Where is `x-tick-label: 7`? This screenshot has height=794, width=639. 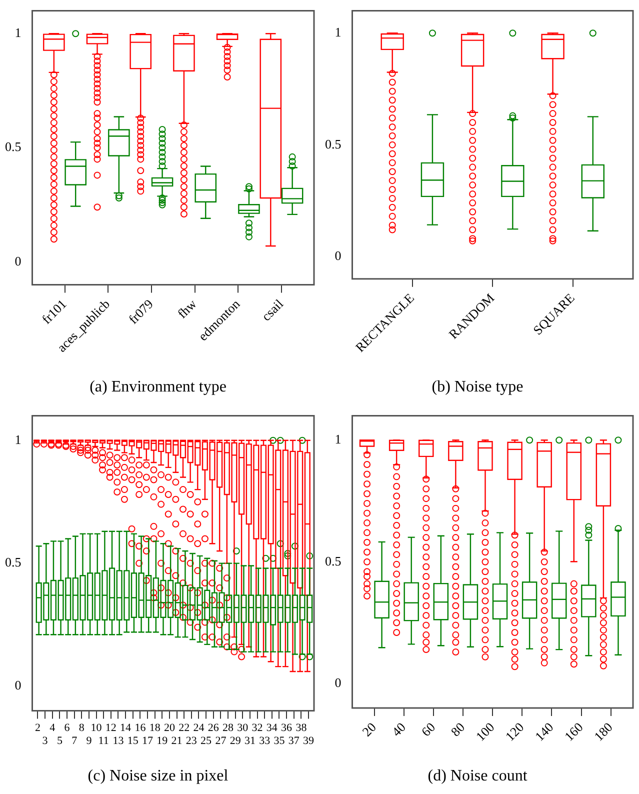
x-tick-label: 7 is located at coordinates (75, 741).